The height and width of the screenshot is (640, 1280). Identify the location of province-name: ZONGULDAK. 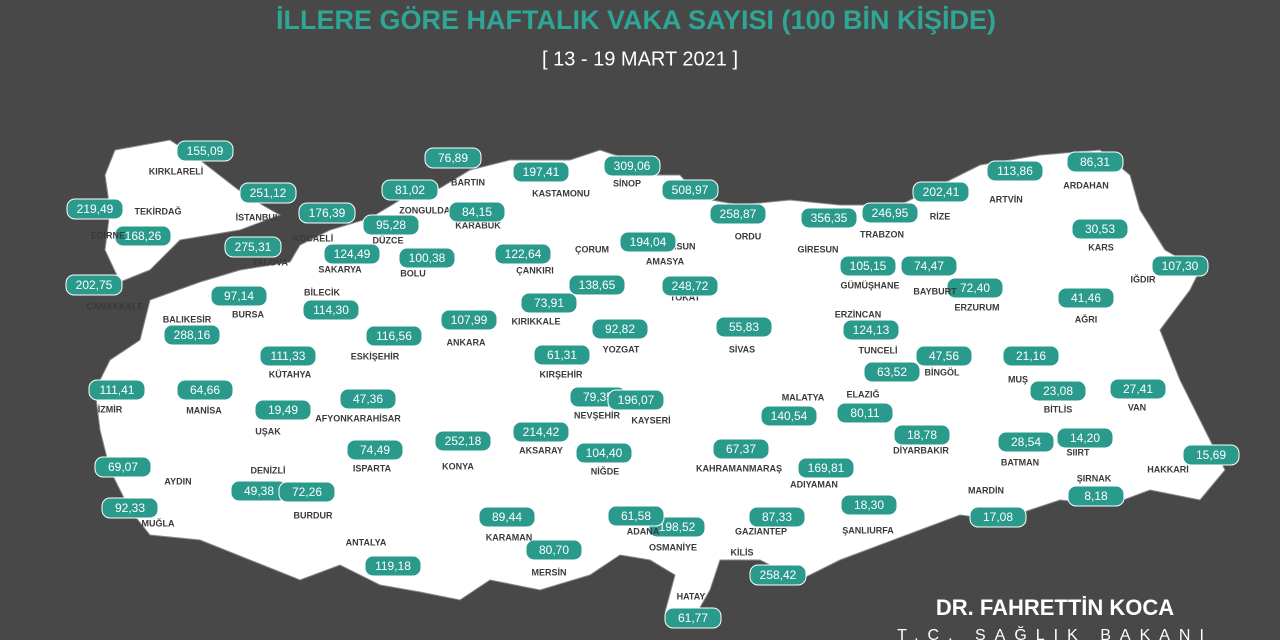
(428, 210).